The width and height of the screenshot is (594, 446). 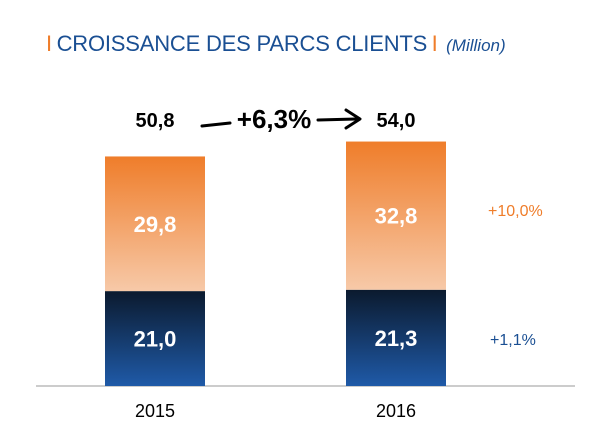 What do you see at coordinates (216, 124) in the screenshot?
I see `growth-dash` at bounding box center [216, 124].